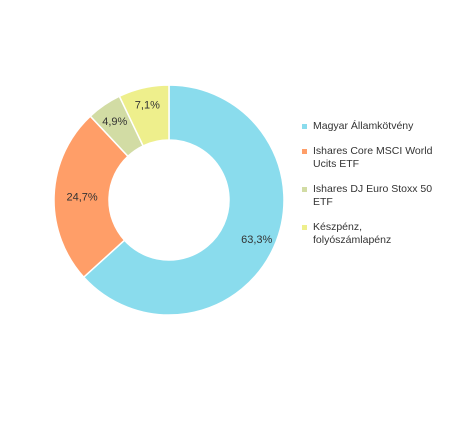  Describe the element at coordinates (114, 122) in the screenshot. I see `slice-data-label: 4,9%` at that location.